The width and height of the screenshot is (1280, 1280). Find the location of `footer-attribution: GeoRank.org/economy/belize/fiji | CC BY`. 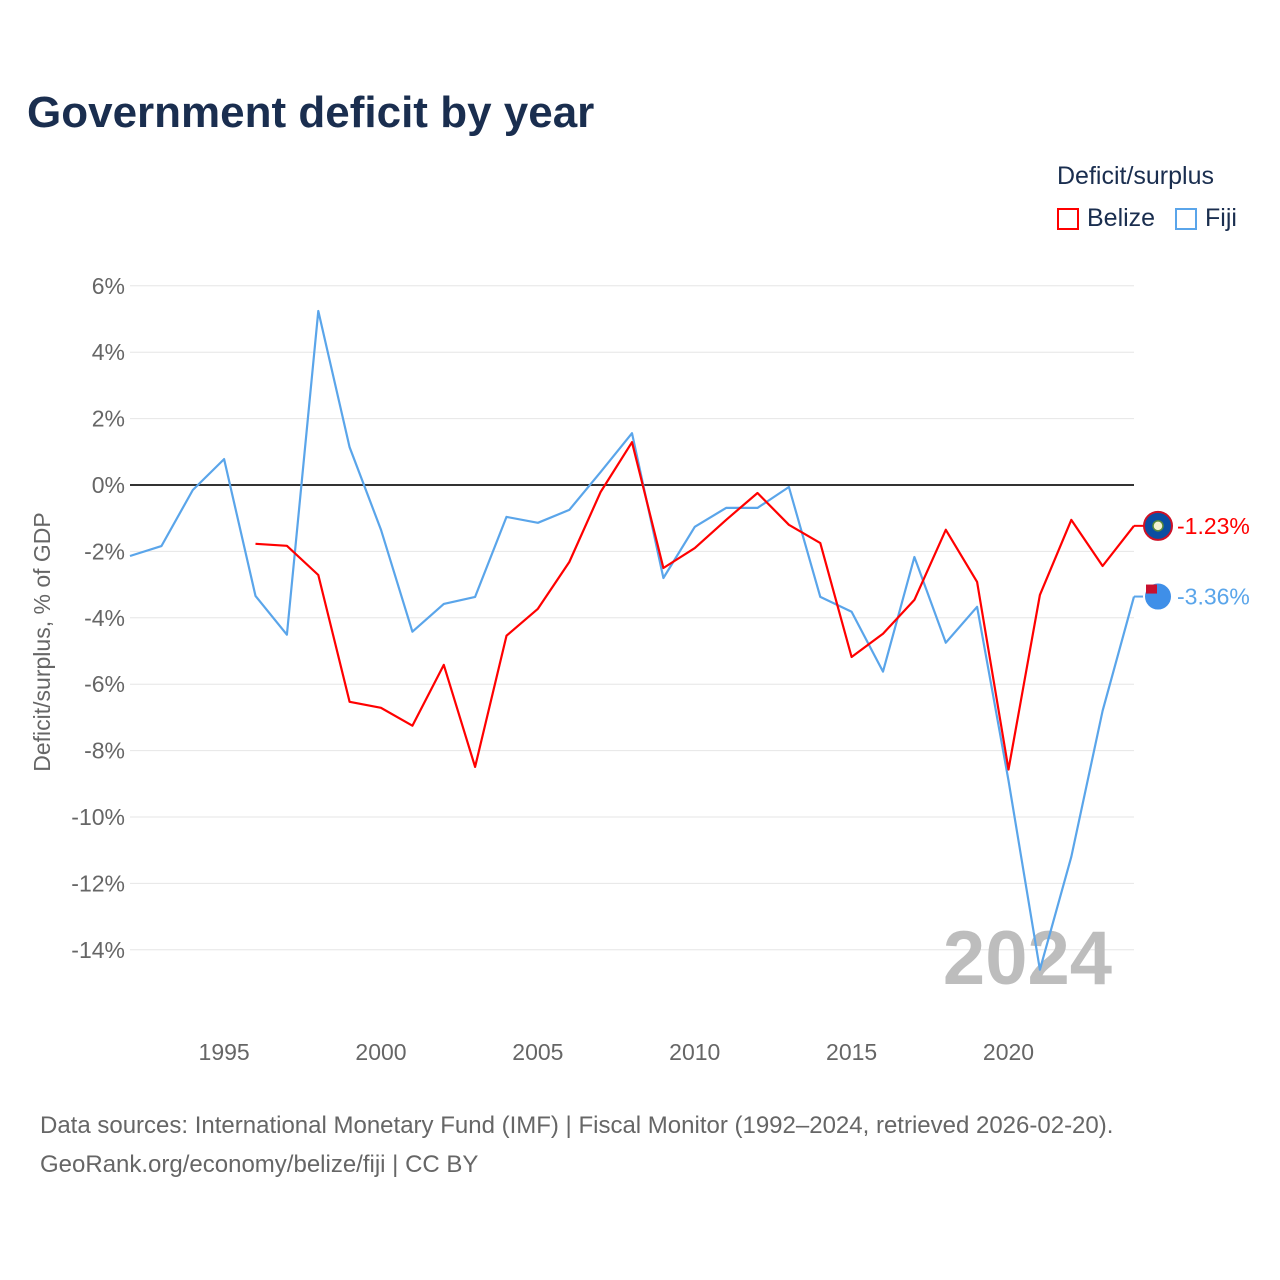

footer-attribution: GeoRank.org/economy/belize/fiji | CC BY is located at coordinates (259, 1164).